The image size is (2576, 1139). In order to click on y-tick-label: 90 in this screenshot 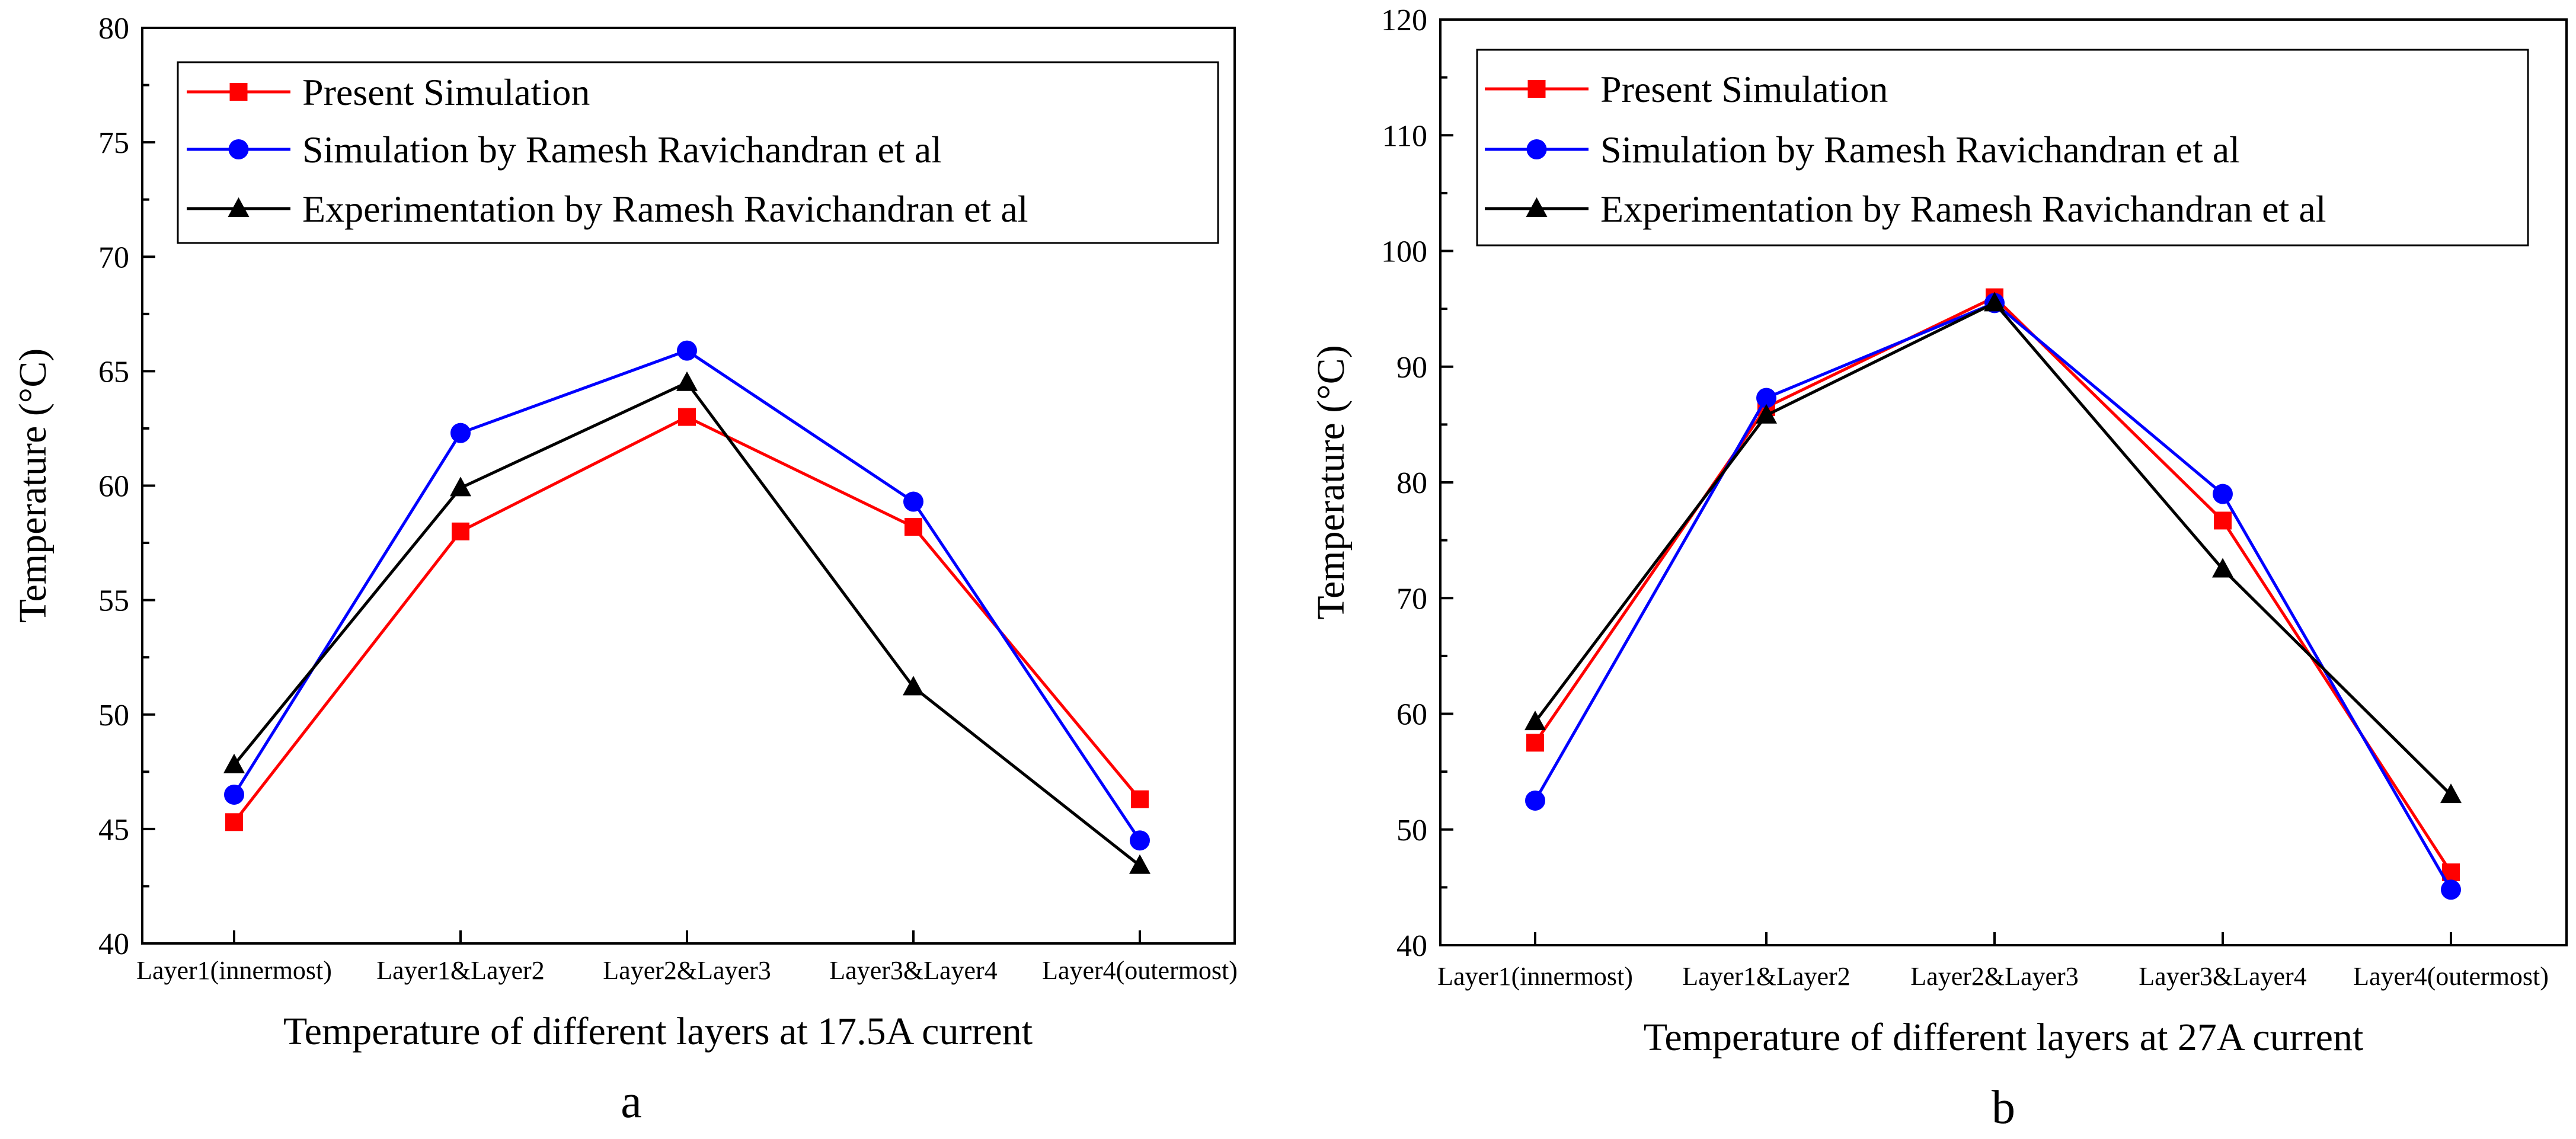, I will do `click(1411, 368)`.